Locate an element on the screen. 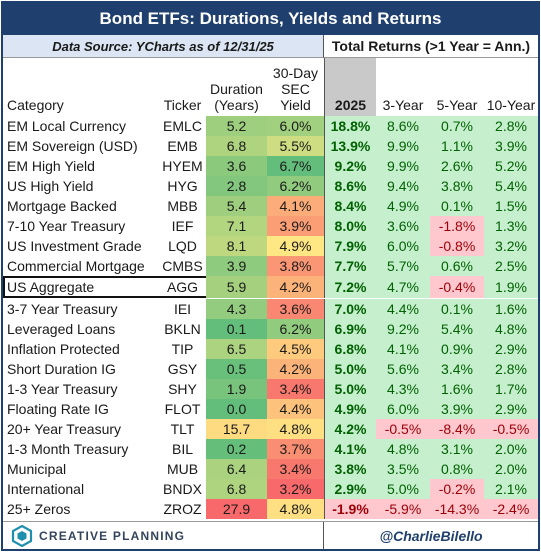 This screenshot has height=552, width=541. cell-r3: 9.4% is located at coordinates (403, 186).